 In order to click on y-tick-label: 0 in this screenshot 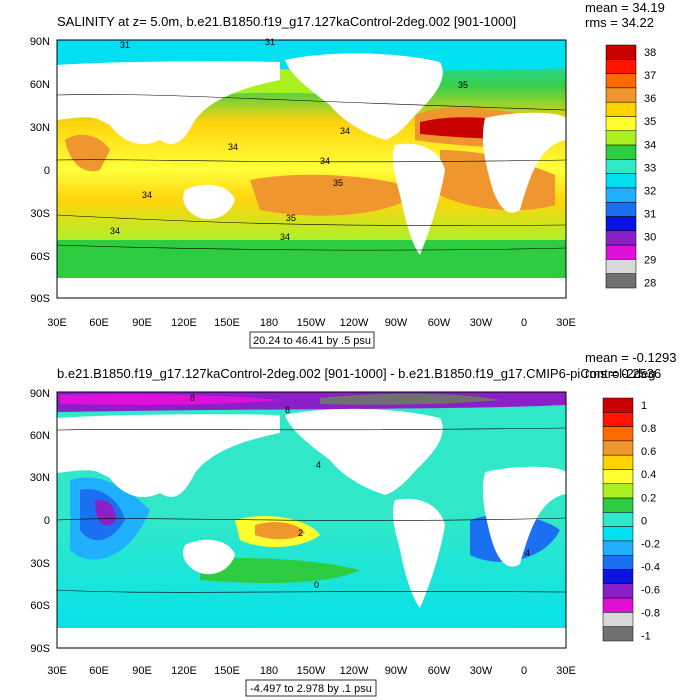, I will do `click(47, 521)`.